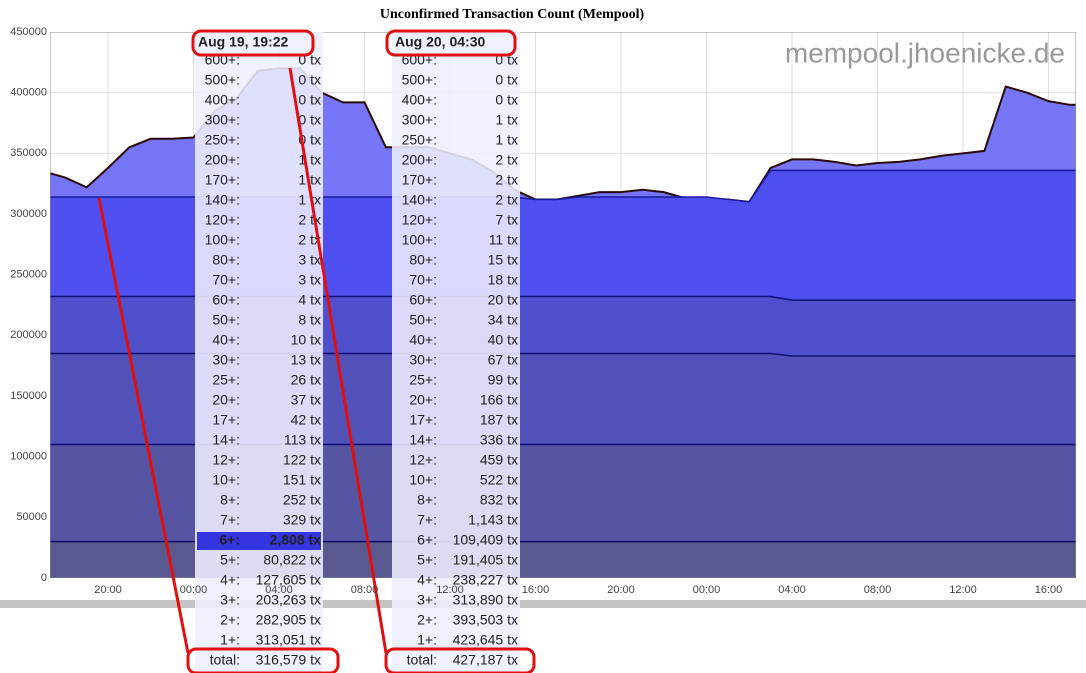 This screenshot has height=673, width=1086. I want to click on y-tick-label: 100000, so click(28, 457).